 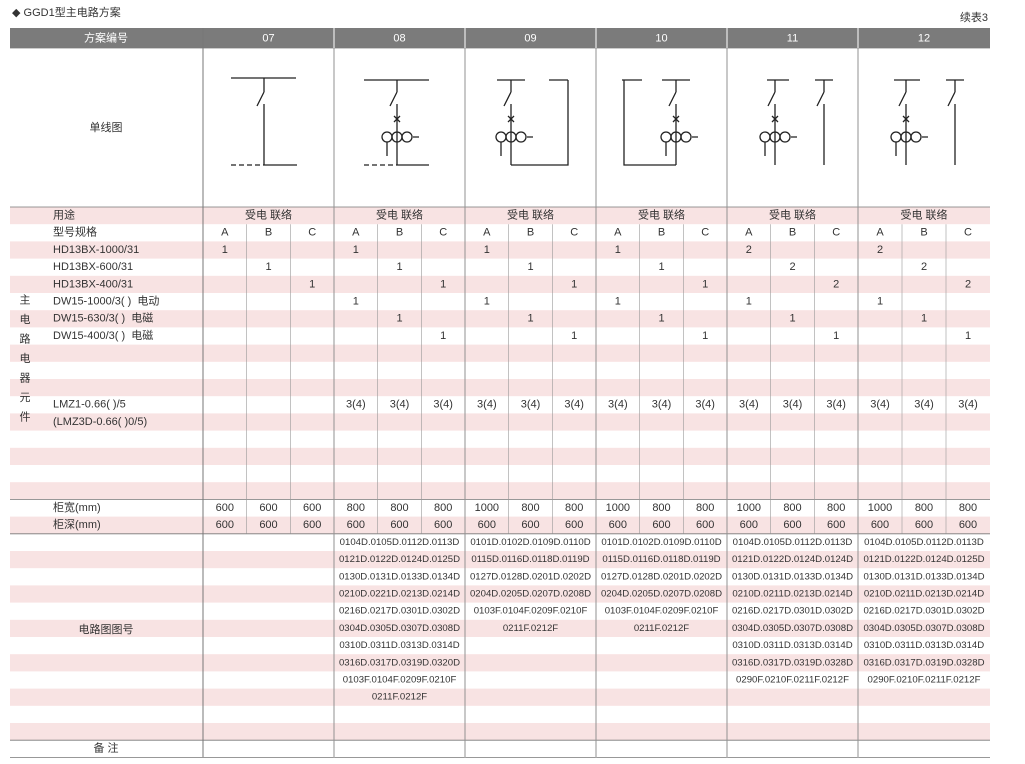 I want to click on component-label: (LMZ3D-0.66( )0/5), so click(x=100, y=422).